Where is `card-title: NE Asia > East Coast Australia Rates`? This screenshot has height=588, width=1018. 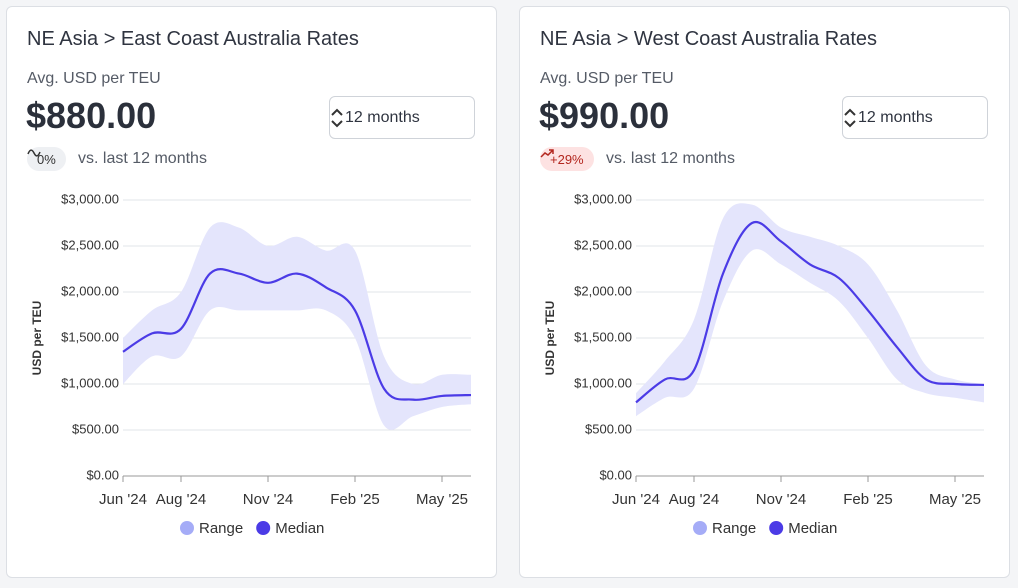
card-title: NE Asia > East Coast Australia Rates is located at coordinates (193, 39).